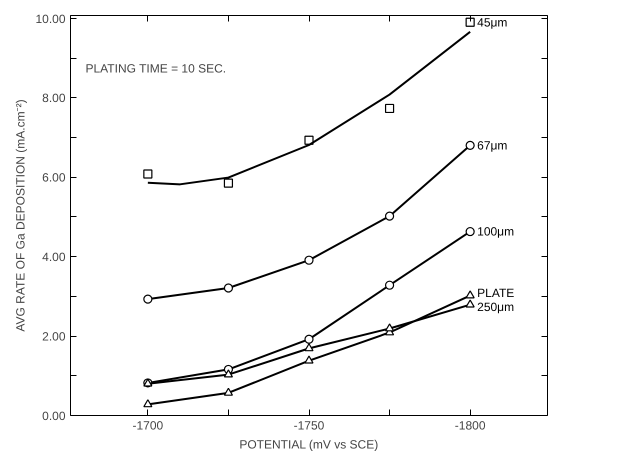  I want to click on series-label: 67μm, so click(492, 145).